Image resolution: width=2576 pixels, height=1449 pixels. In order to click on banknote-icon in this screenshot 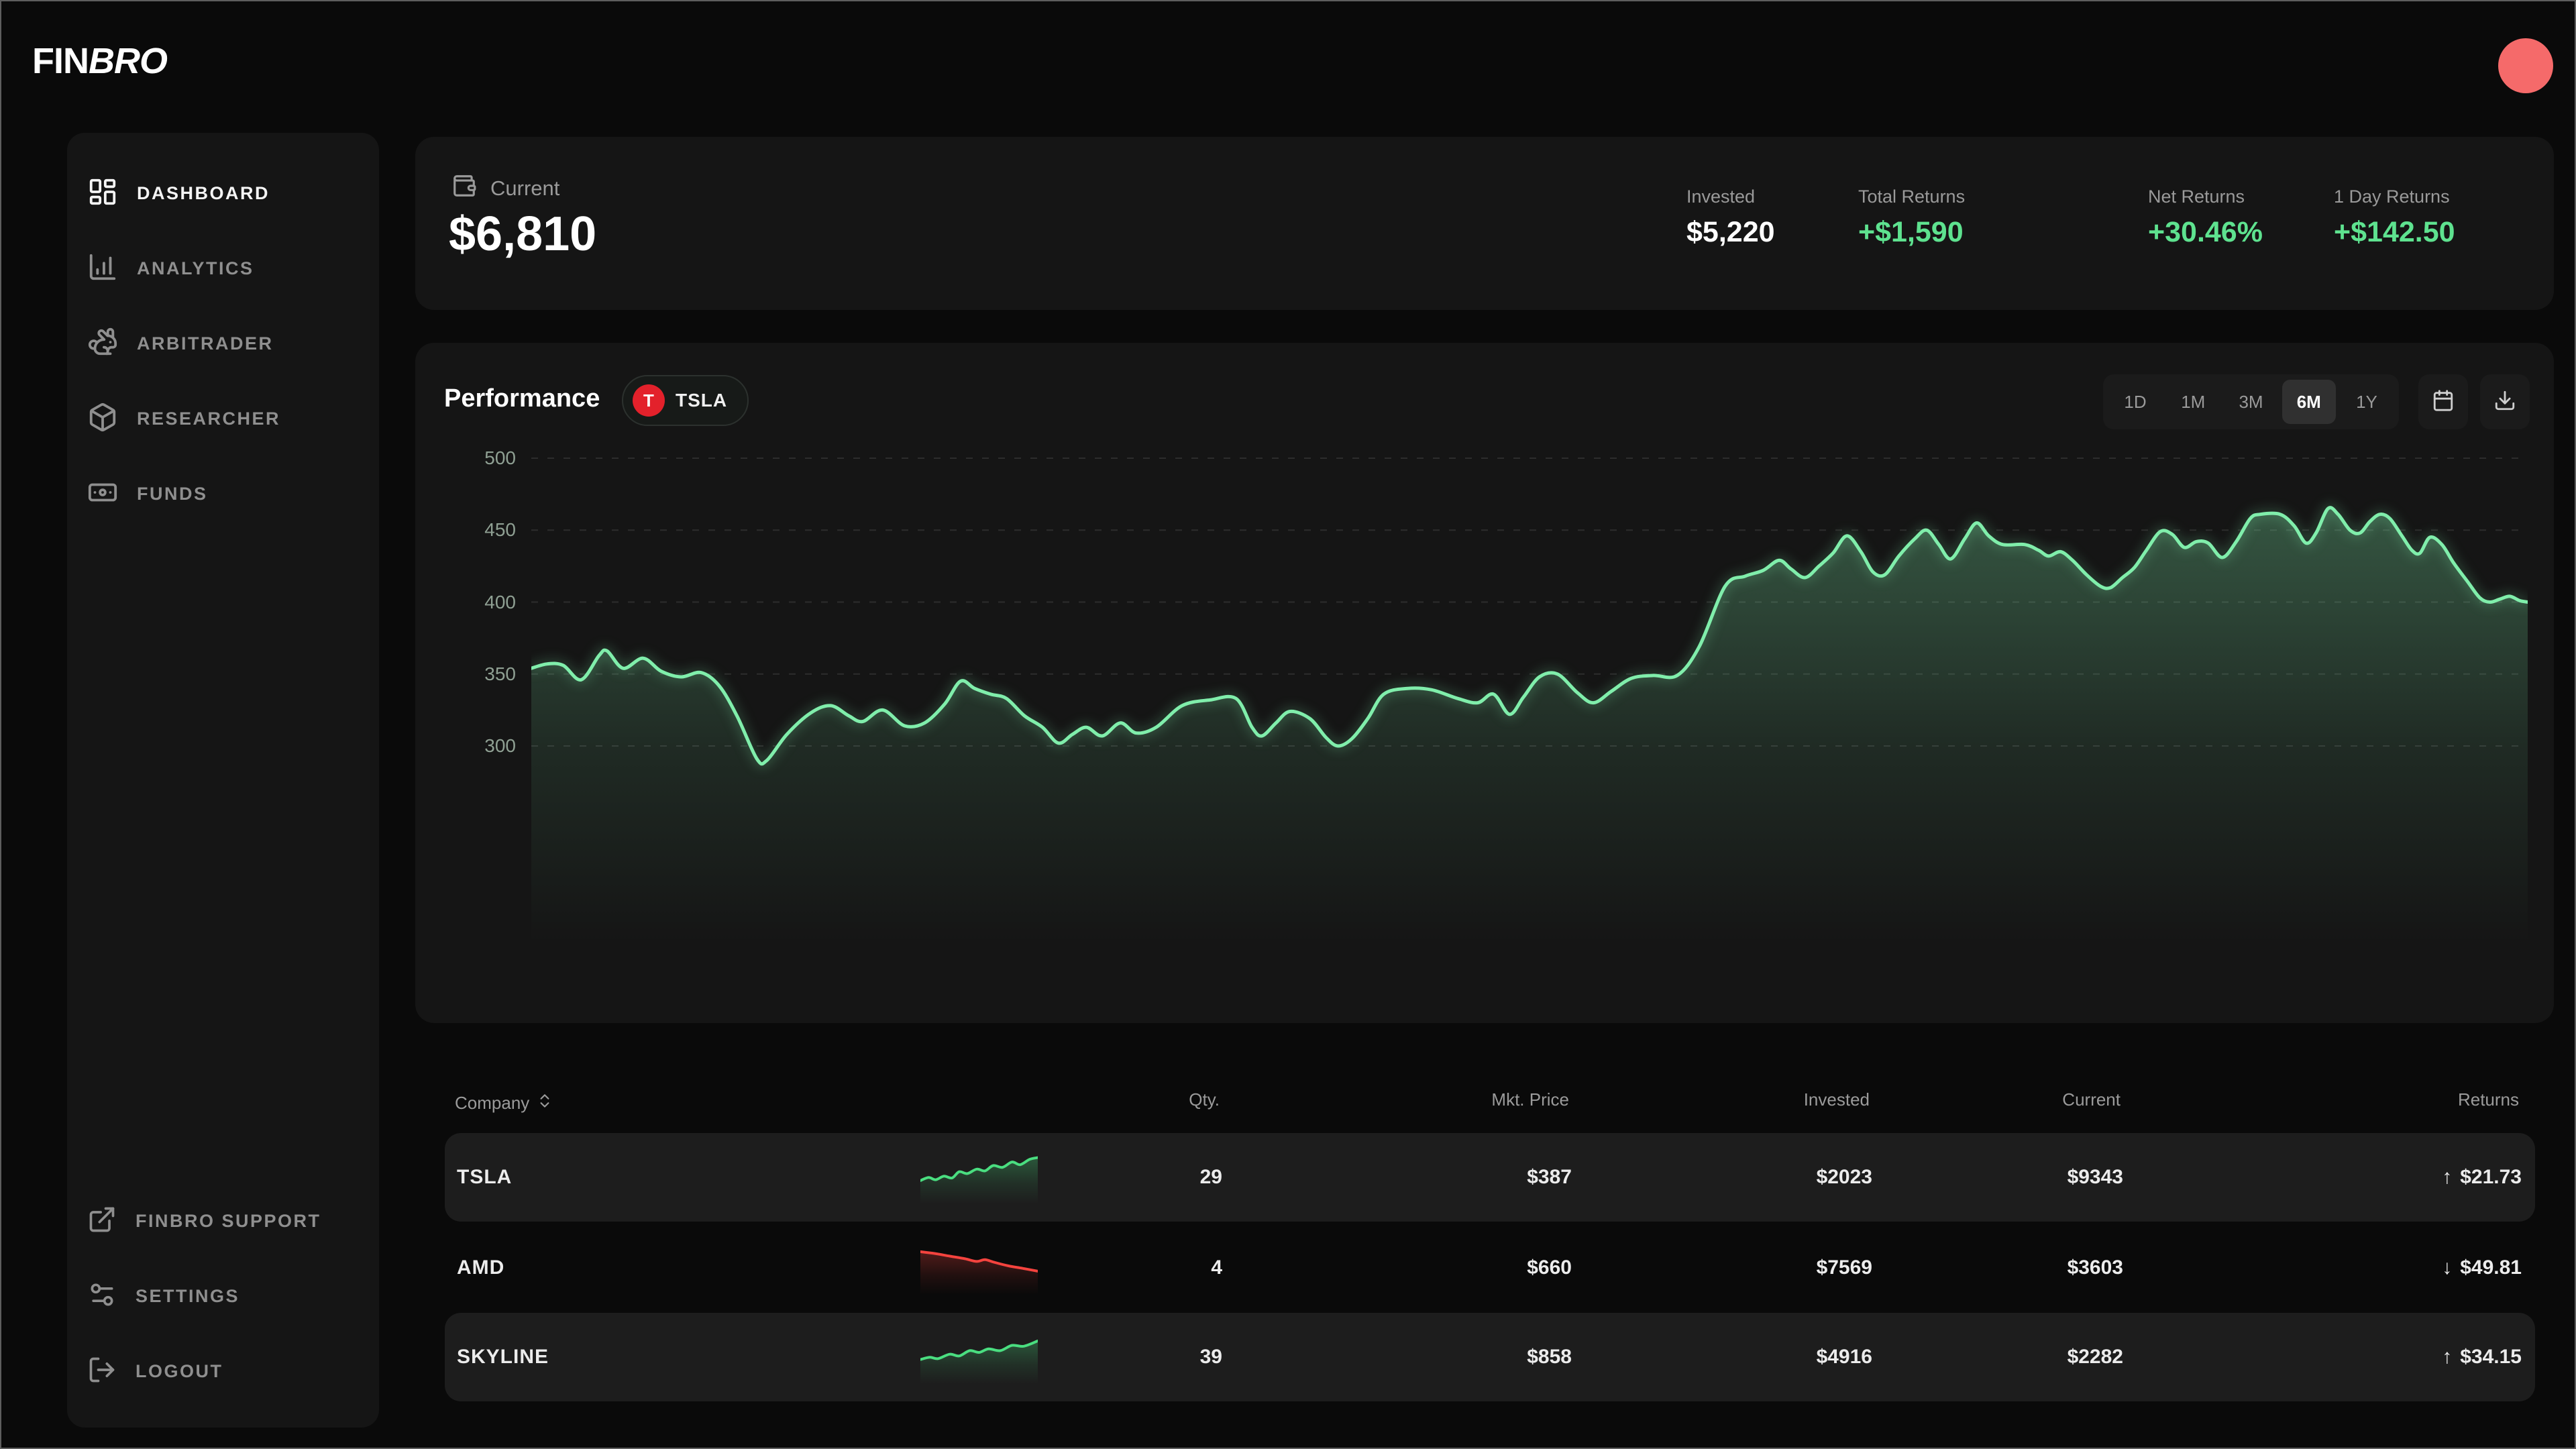, I will do `click(102, 494)`.